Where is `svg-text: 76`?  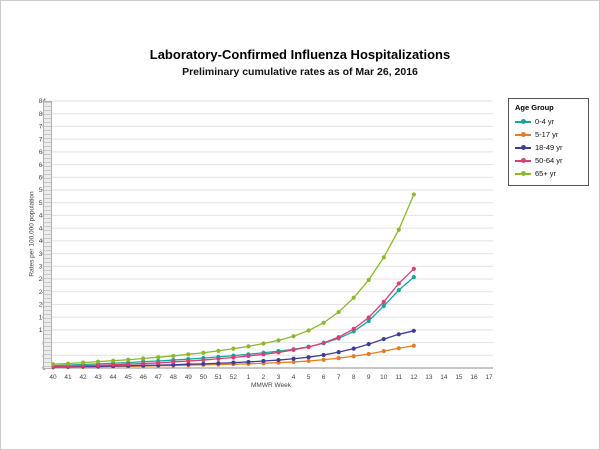
svg-text: 76 is located at coordinates (43, 127).